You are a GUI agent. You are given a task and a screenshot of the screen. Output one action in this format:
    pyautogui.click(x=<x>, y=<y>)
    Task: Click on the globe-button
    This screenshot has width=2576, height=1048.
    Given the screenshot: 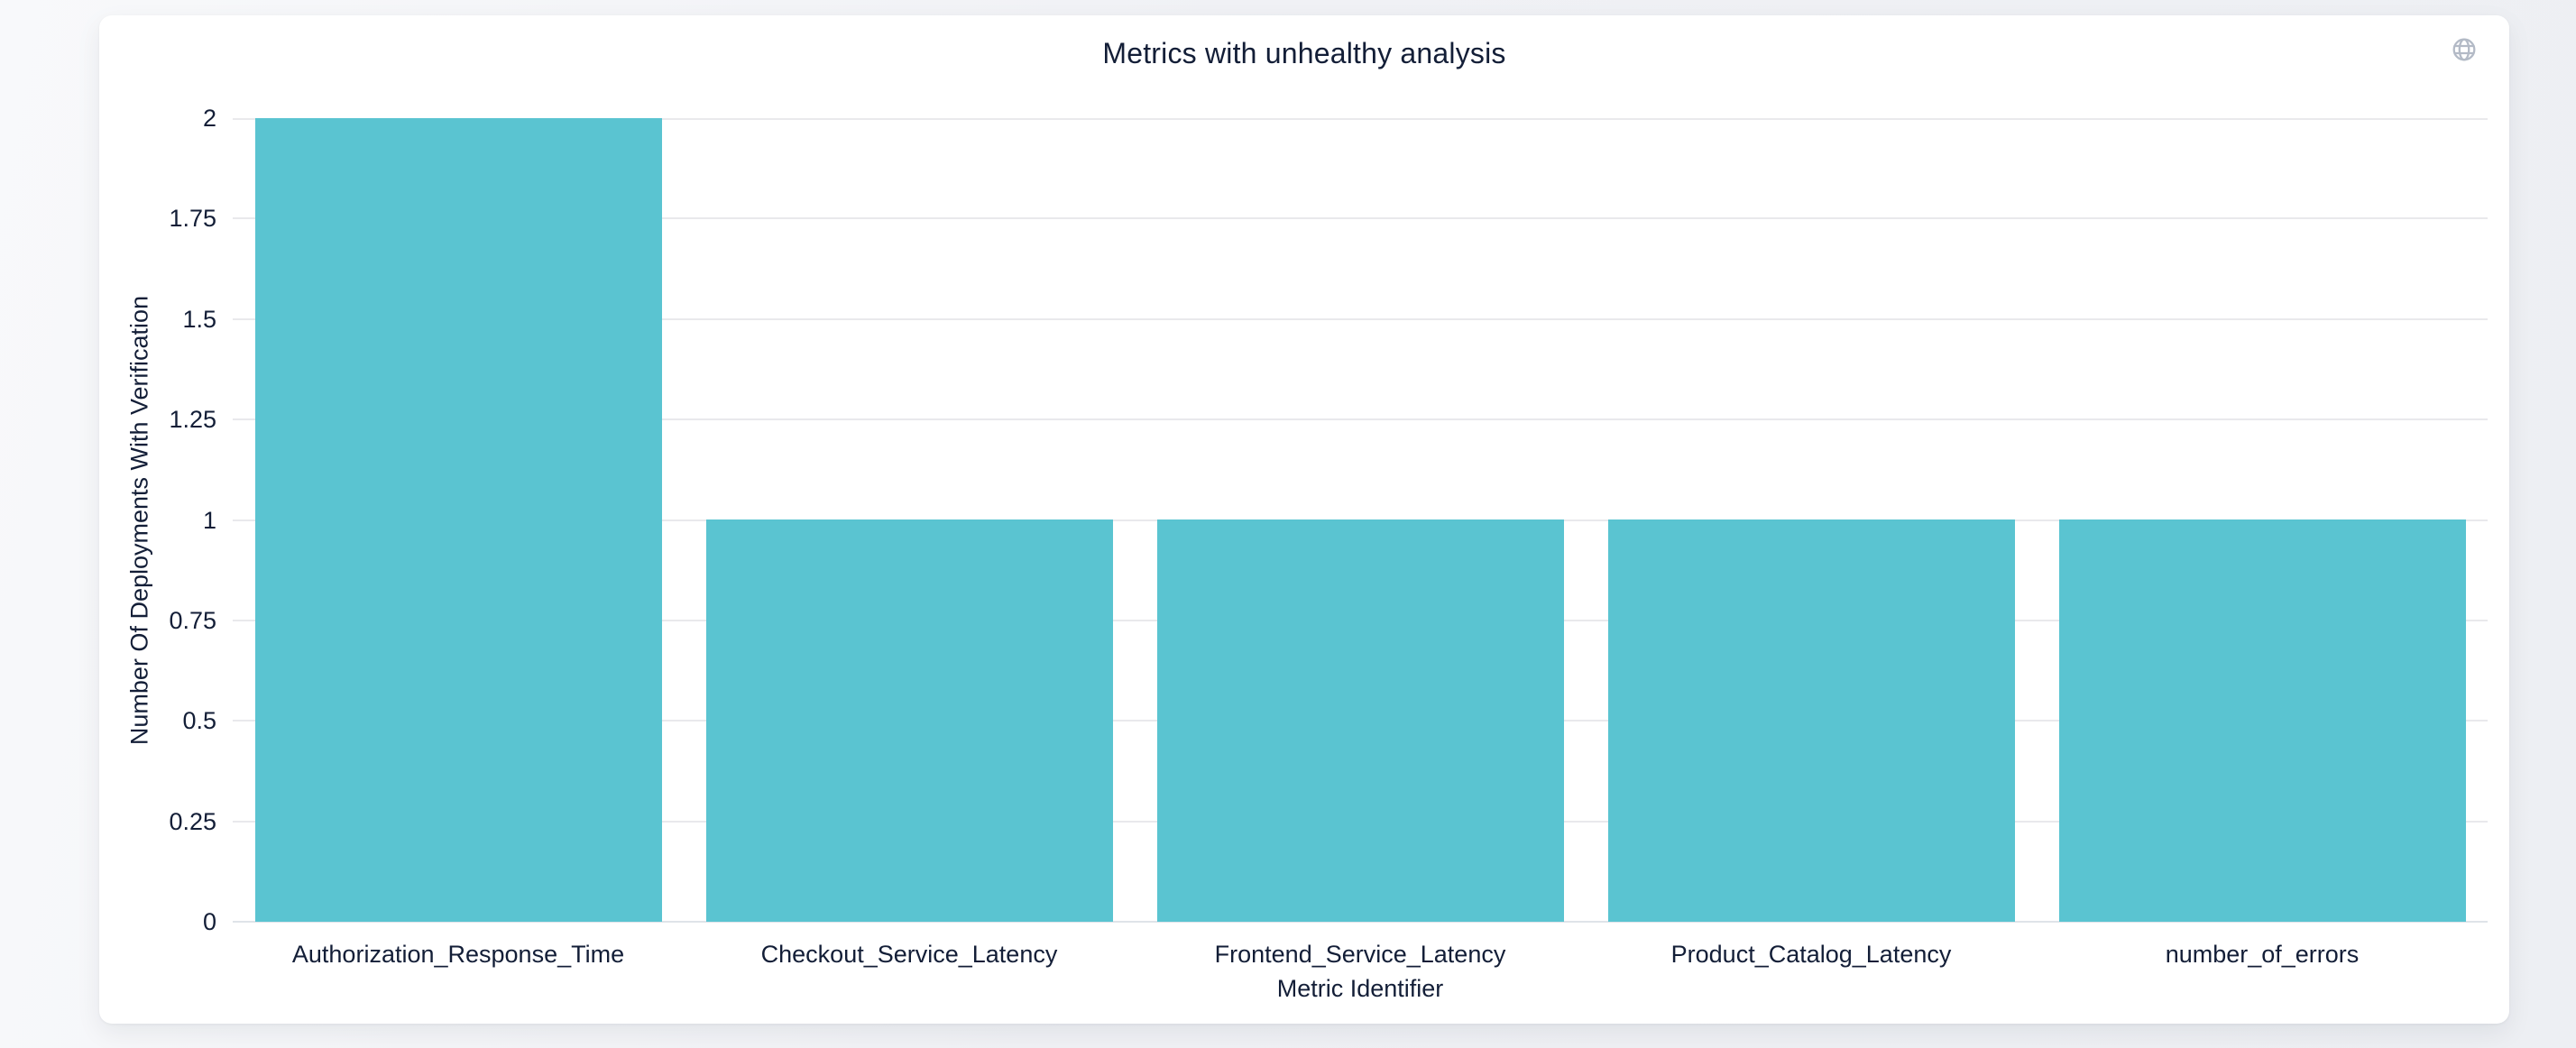 What is the action you would take?
    pyautogui.click(x=2465, y=50)
    